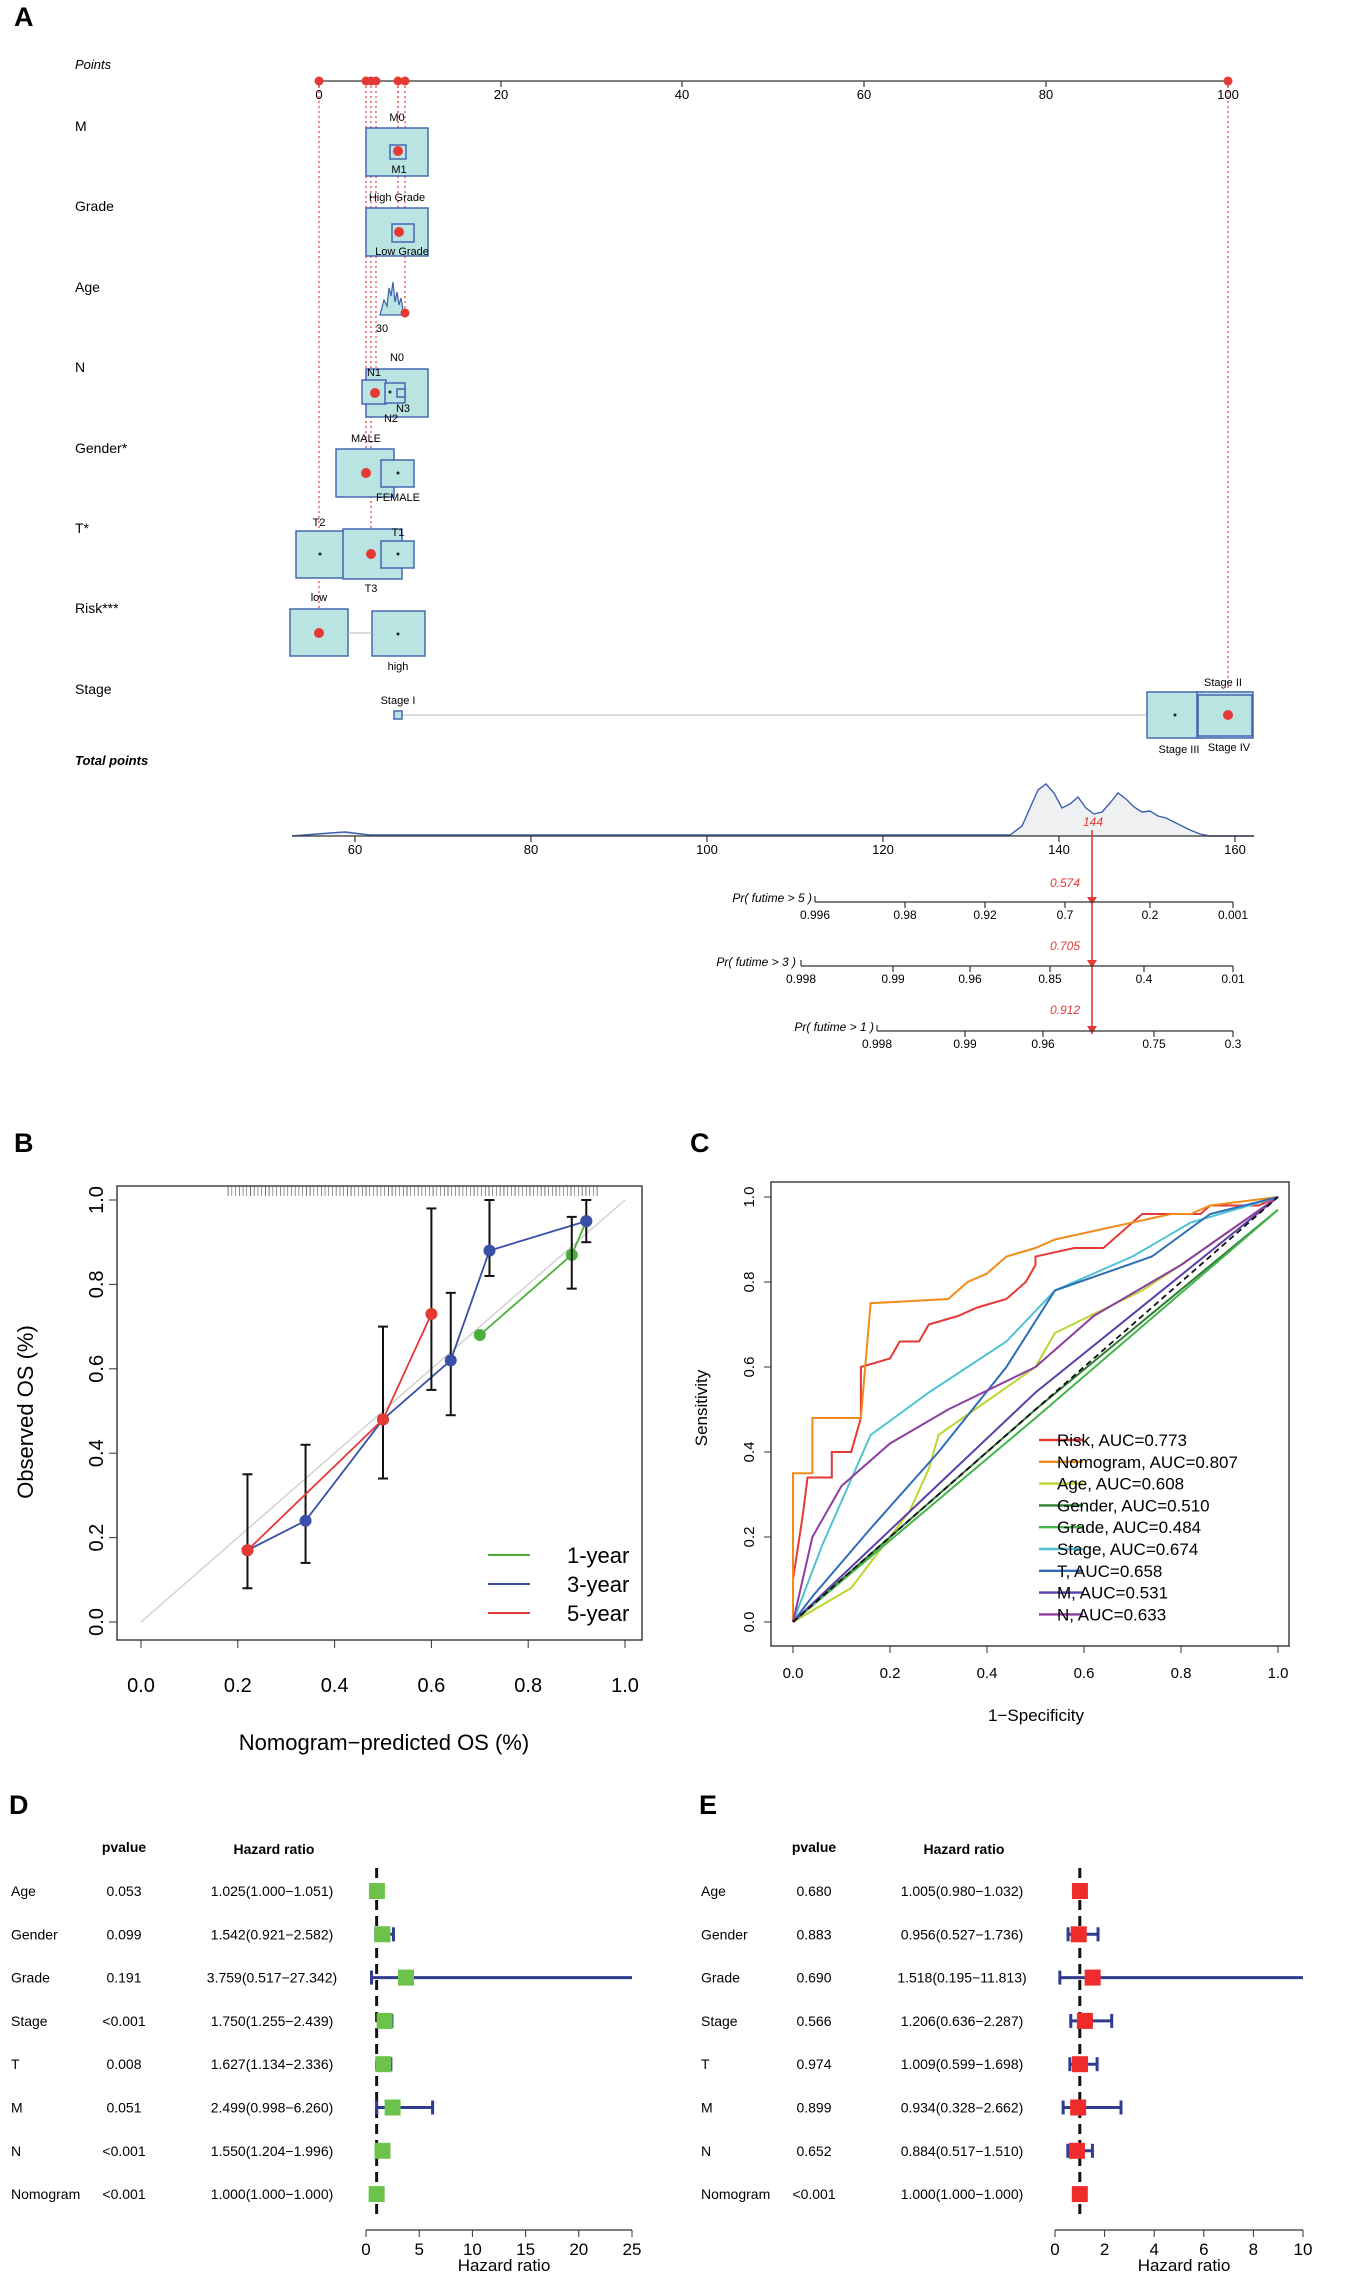 This screenshot has height=2274, width=1346. Describe the element at coordinates (890, 1673) in the screenshot. I see `roc-x-tick-label: 0.2` at that location.